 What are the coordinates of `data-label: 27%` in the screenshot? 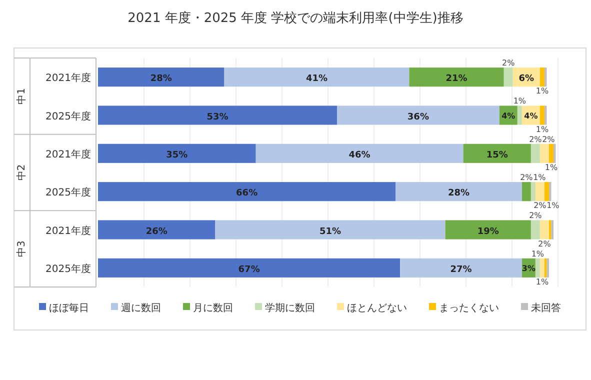 It's located at (461, 269).